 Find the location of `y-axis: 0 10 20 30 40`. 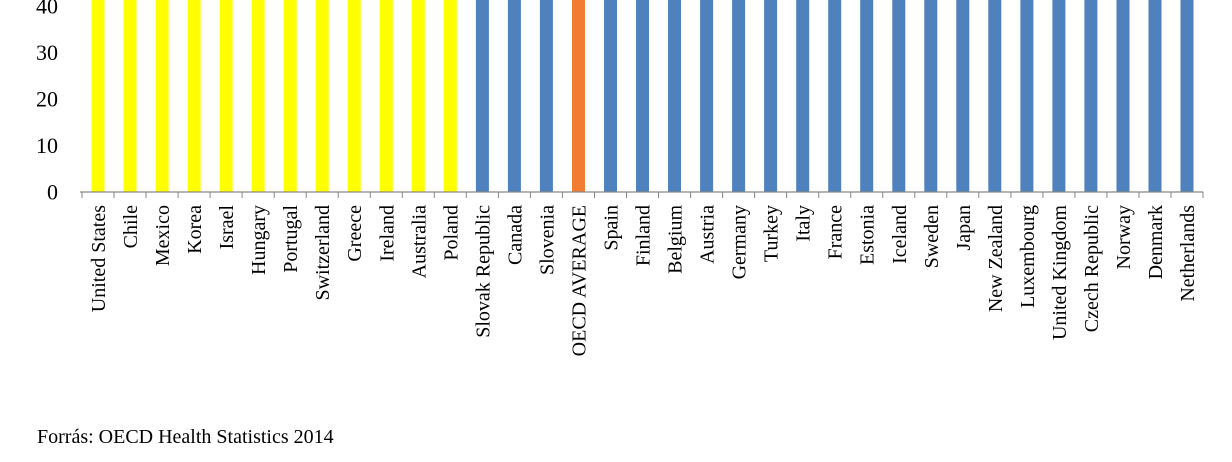

y-axis: 0 10 20 30 40 is located at coordinates (47, 102).